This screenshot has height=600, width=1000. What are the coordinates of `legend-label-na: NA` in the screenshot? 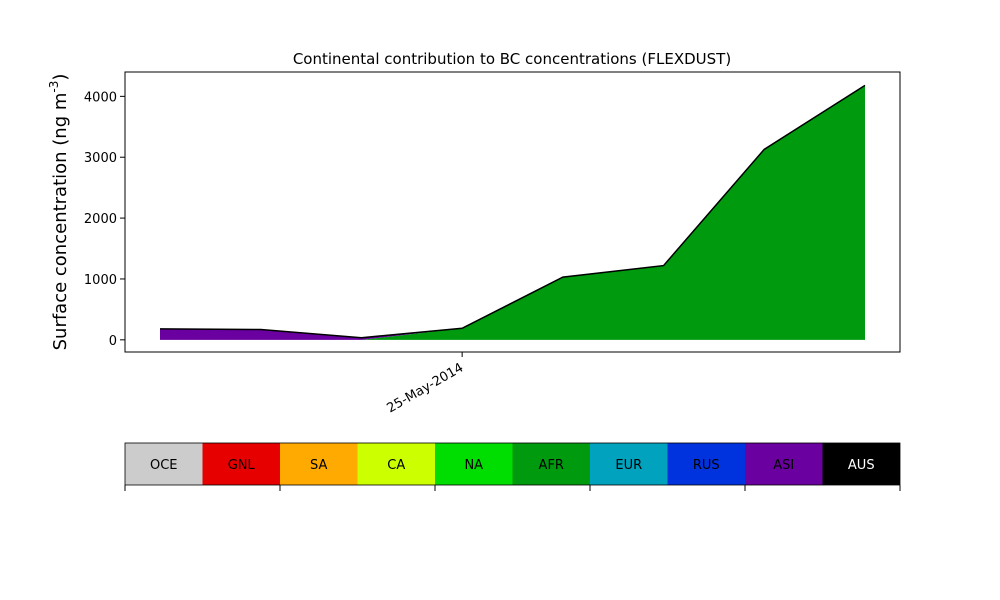 It's located at (473, 465).